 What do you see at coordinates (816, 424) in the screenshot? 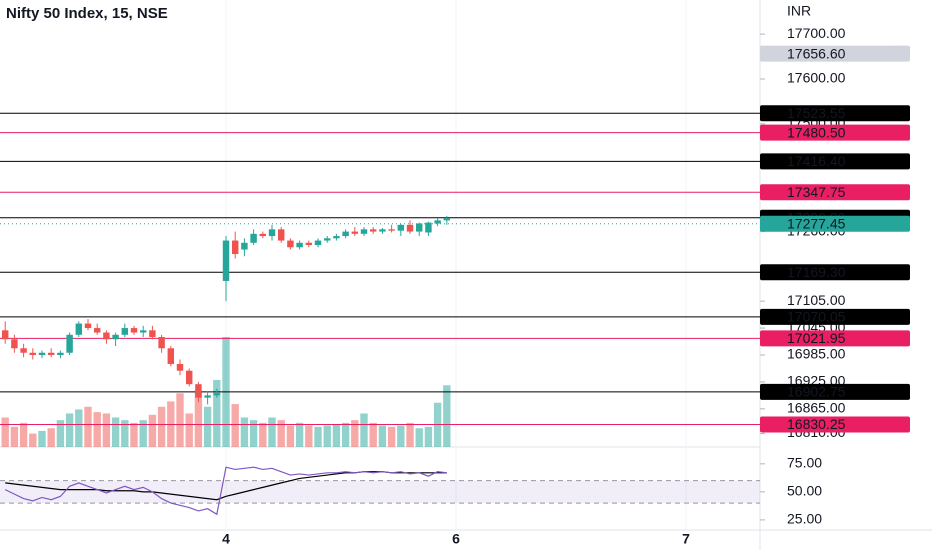
I see `price-badge-label: 16830.25` at bounding box center [816, 424].